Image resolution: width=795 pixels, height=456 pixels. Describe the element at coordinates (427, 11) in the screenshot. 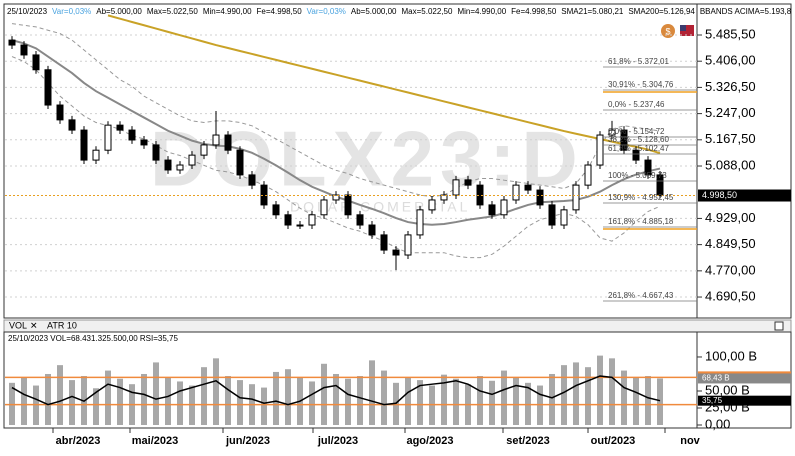

I see `header-item: Max=5.022,50` at that location.